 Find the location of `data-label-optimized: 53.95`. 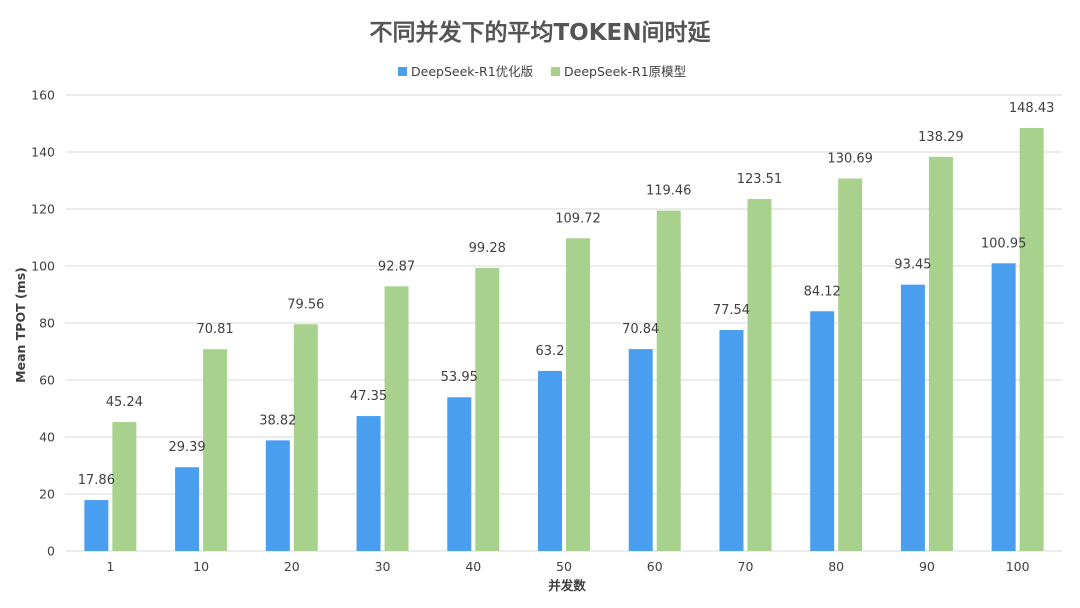

data-label-optimized: 53.95 is located at coordinates (459, 377).